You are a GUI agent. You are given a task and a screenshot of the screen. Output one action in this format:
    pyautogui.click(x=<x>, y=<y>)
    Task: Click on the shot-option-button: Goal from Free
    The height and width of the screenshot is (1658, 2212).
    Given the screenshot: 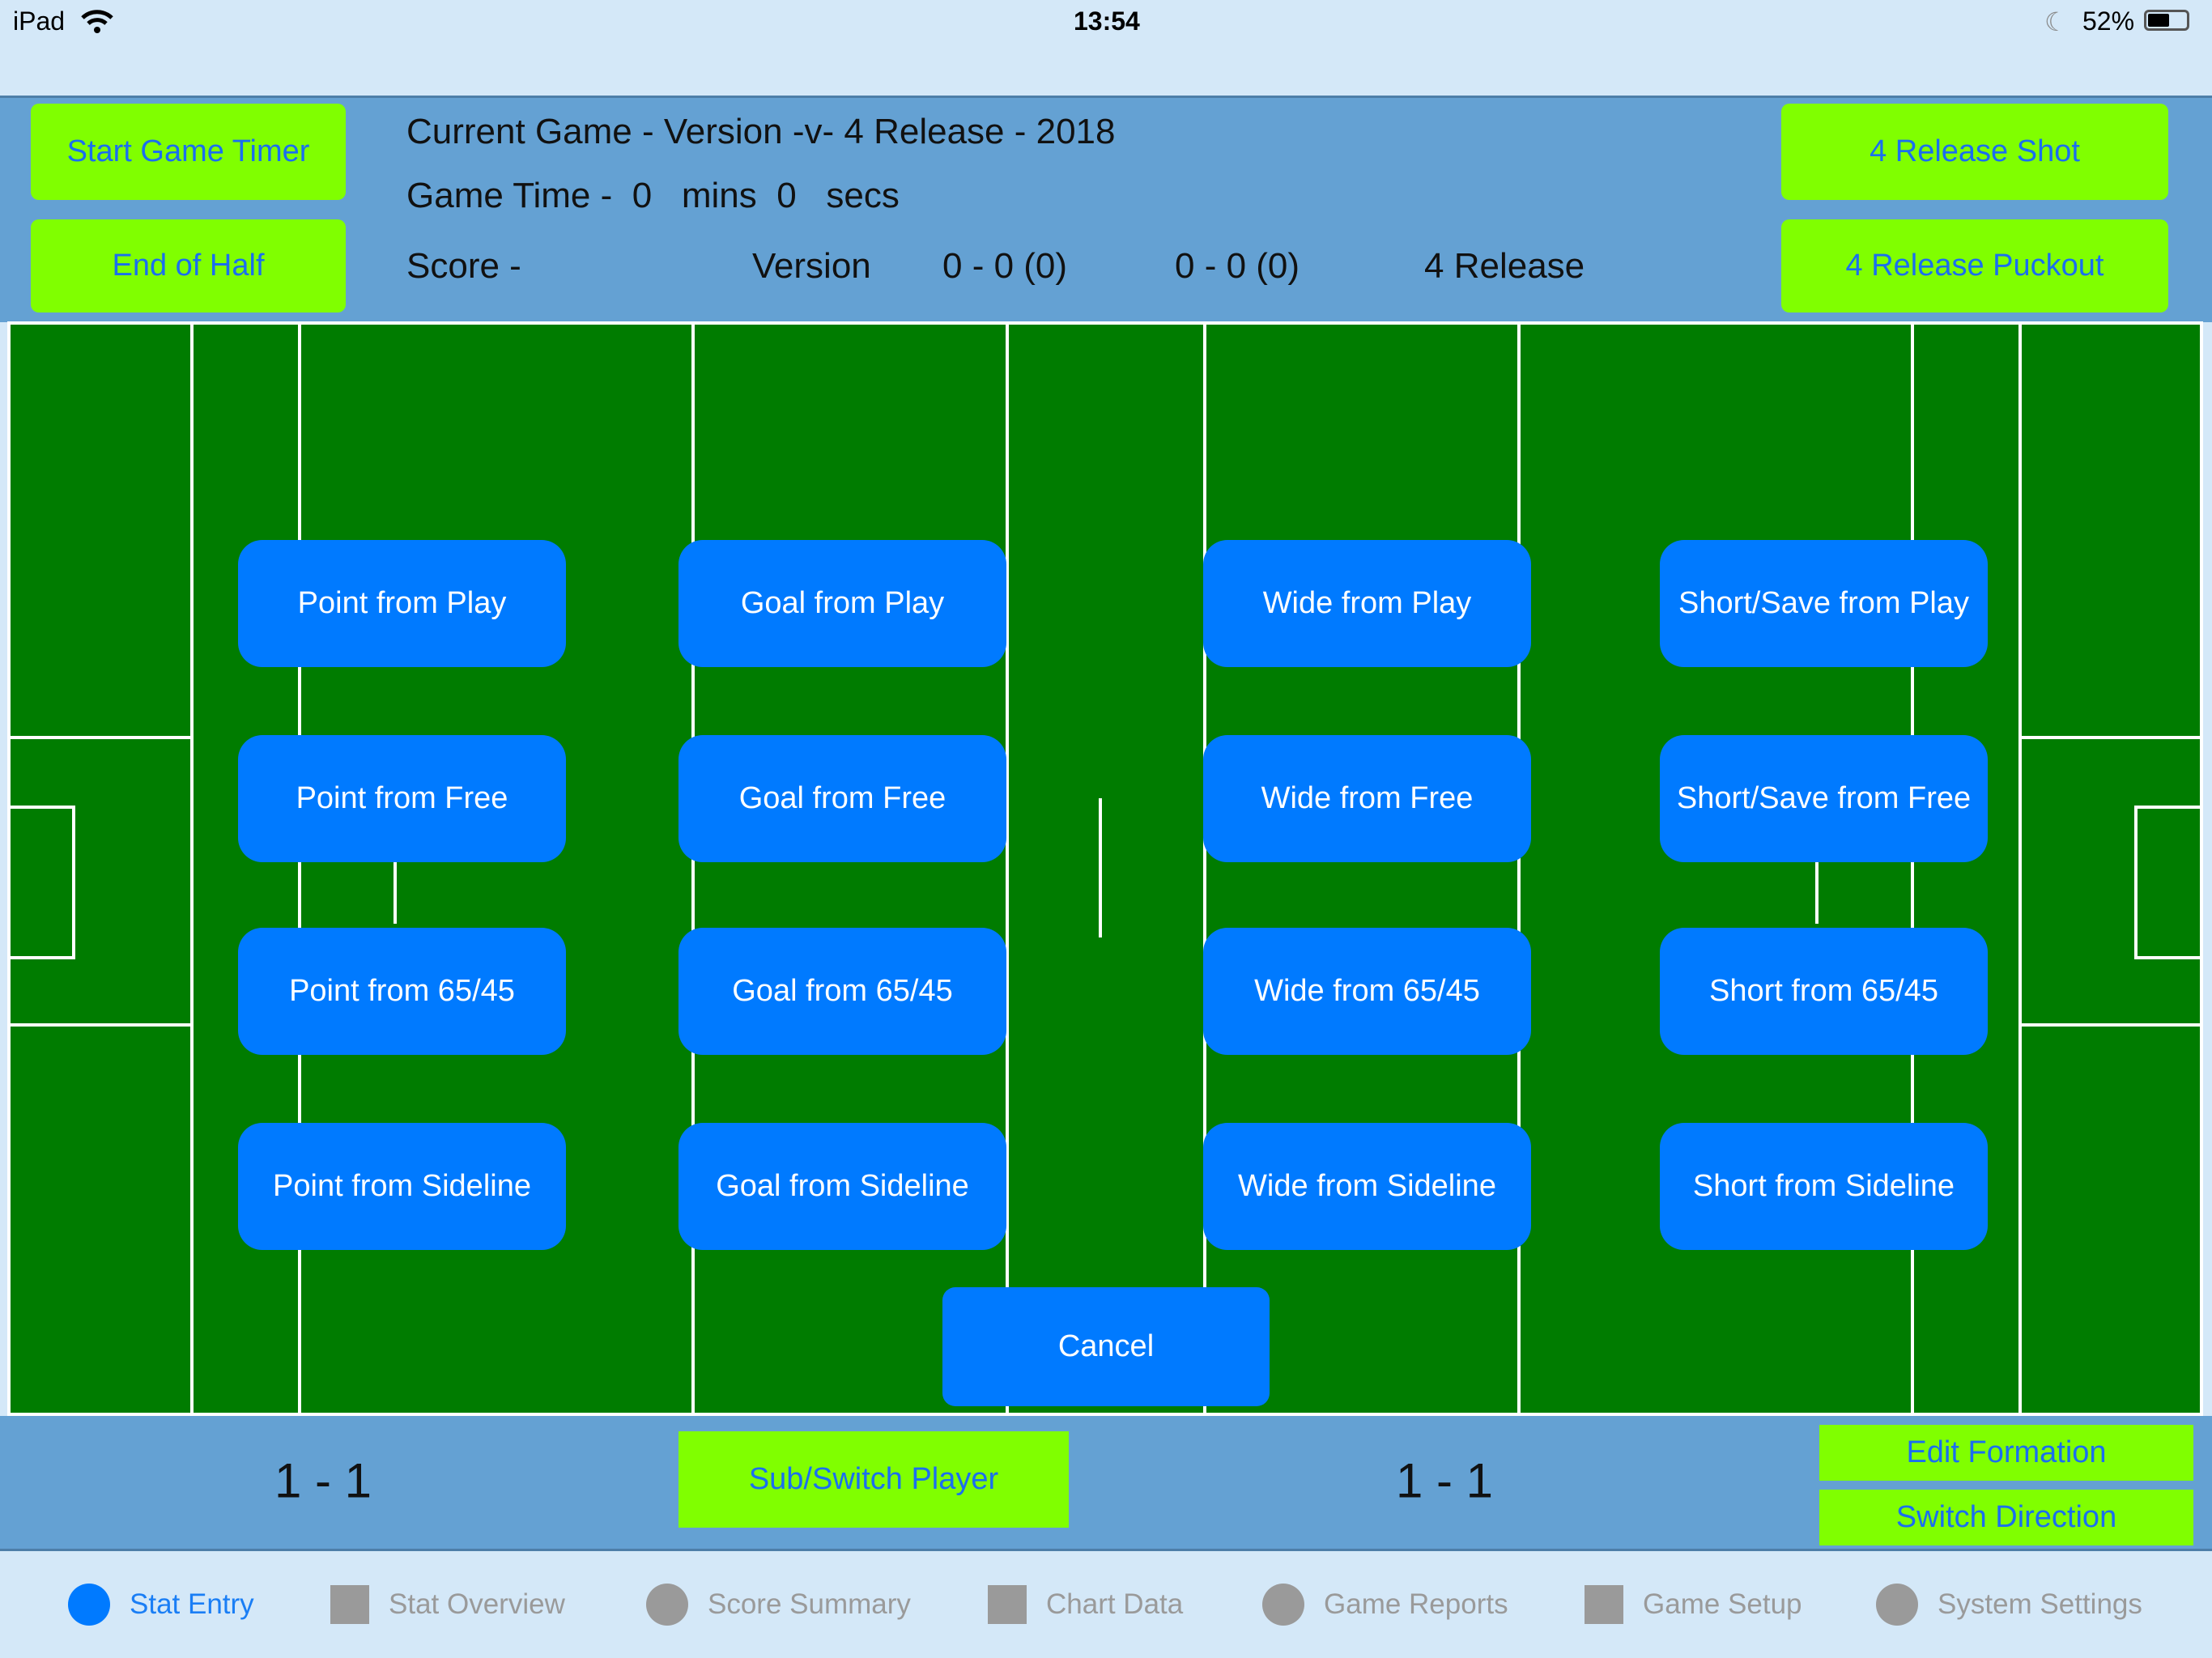 What is the action you would take?
    pyautogui.click(x=842, y=798)
    